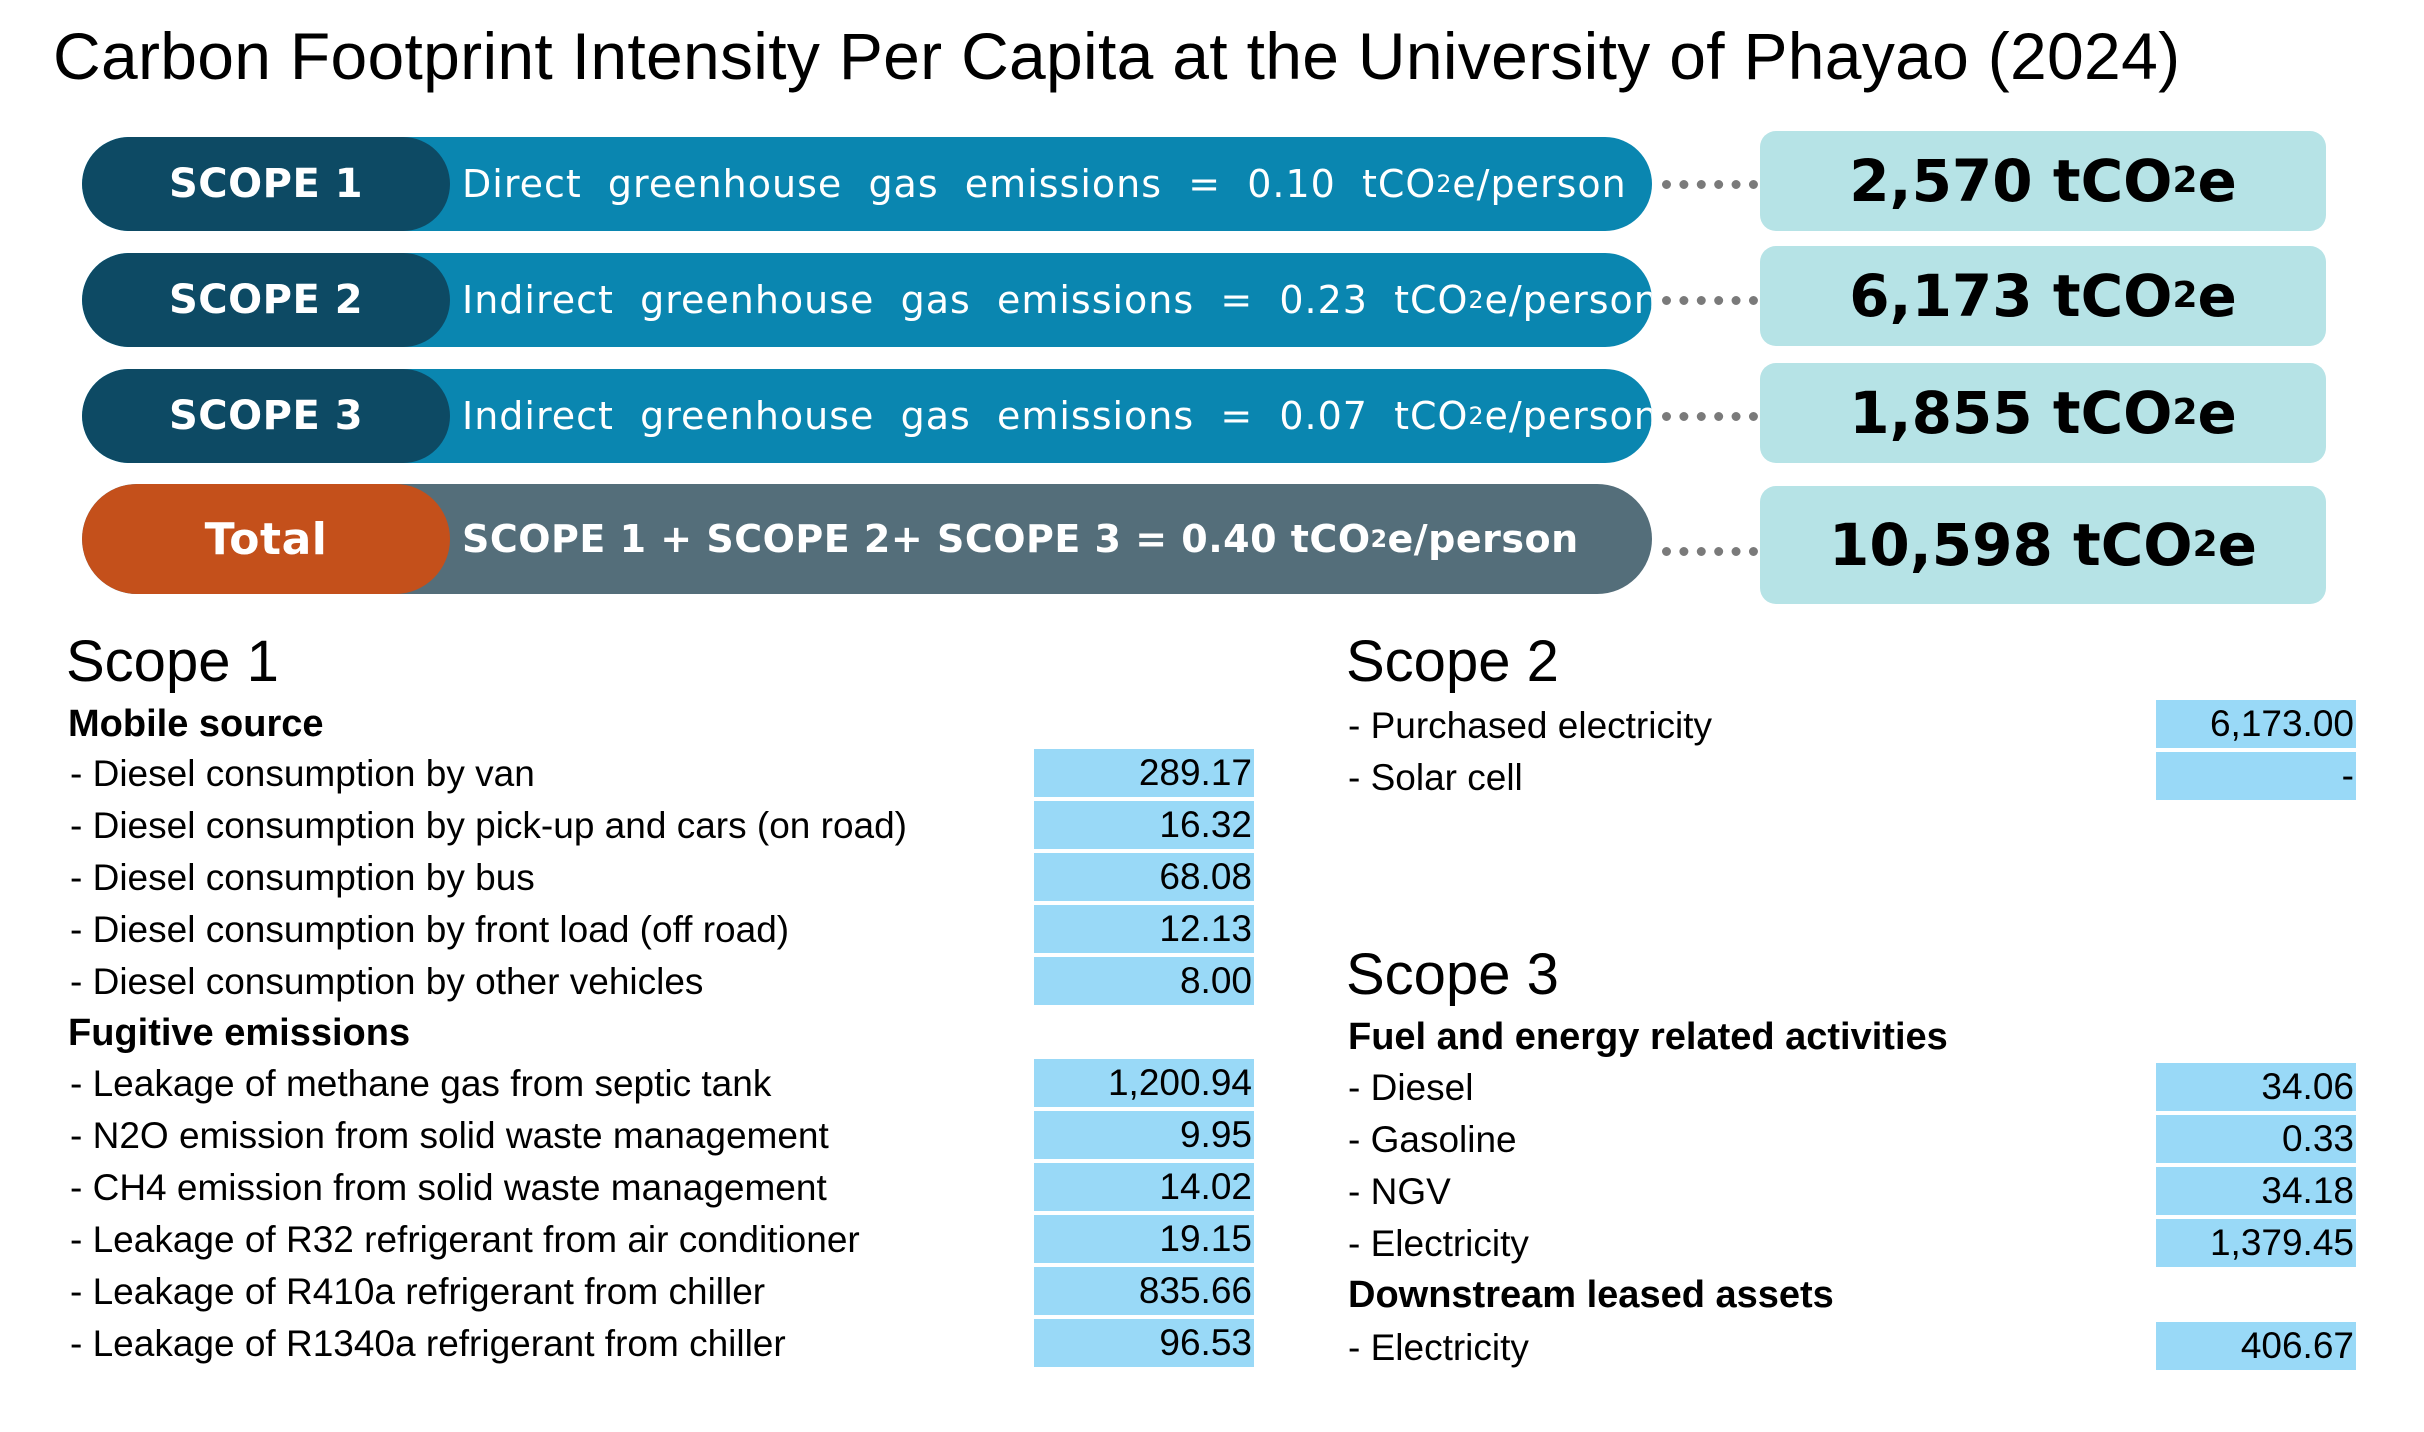 This screenshot has width=2424, height=1432. Describe the element at coordinates (2256, 1346) in the screenshot. I see `value-cell: 406.67` at that location.